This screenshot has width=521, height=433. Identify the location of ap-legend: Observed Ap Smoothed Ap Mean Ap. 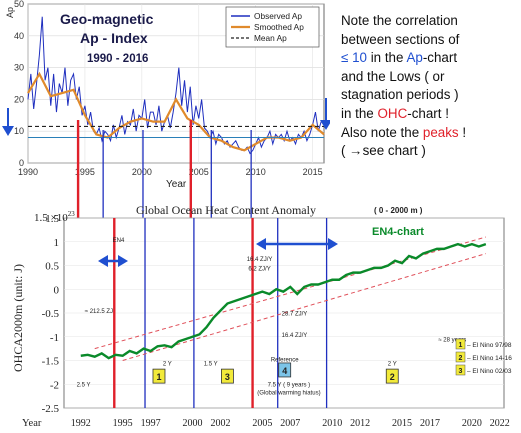
(272, 27).